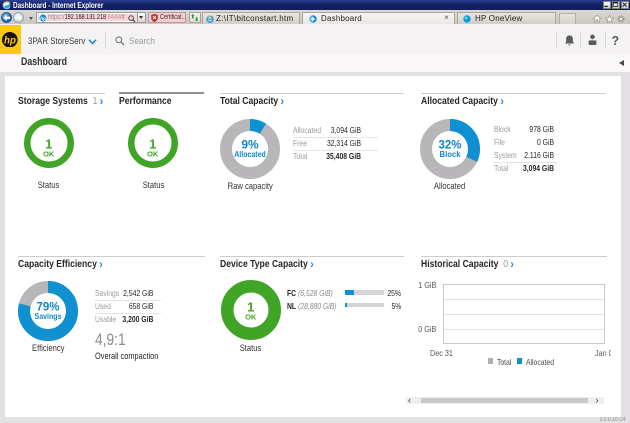 The height and width of the screenshot is (423, 630). What do you see at coordinates (450, 144) in the screenshot?
I see `svg-text: 32%` at bounding box center [450, 144].